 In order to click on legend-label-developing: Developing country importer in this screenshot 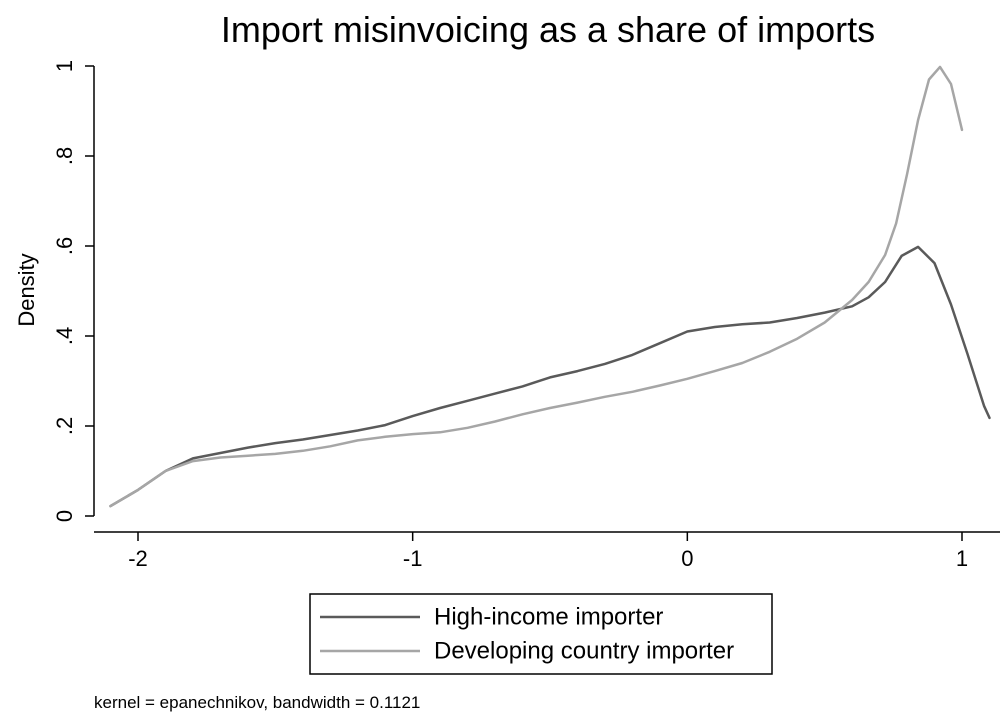, I will do `click(584, 650)`.